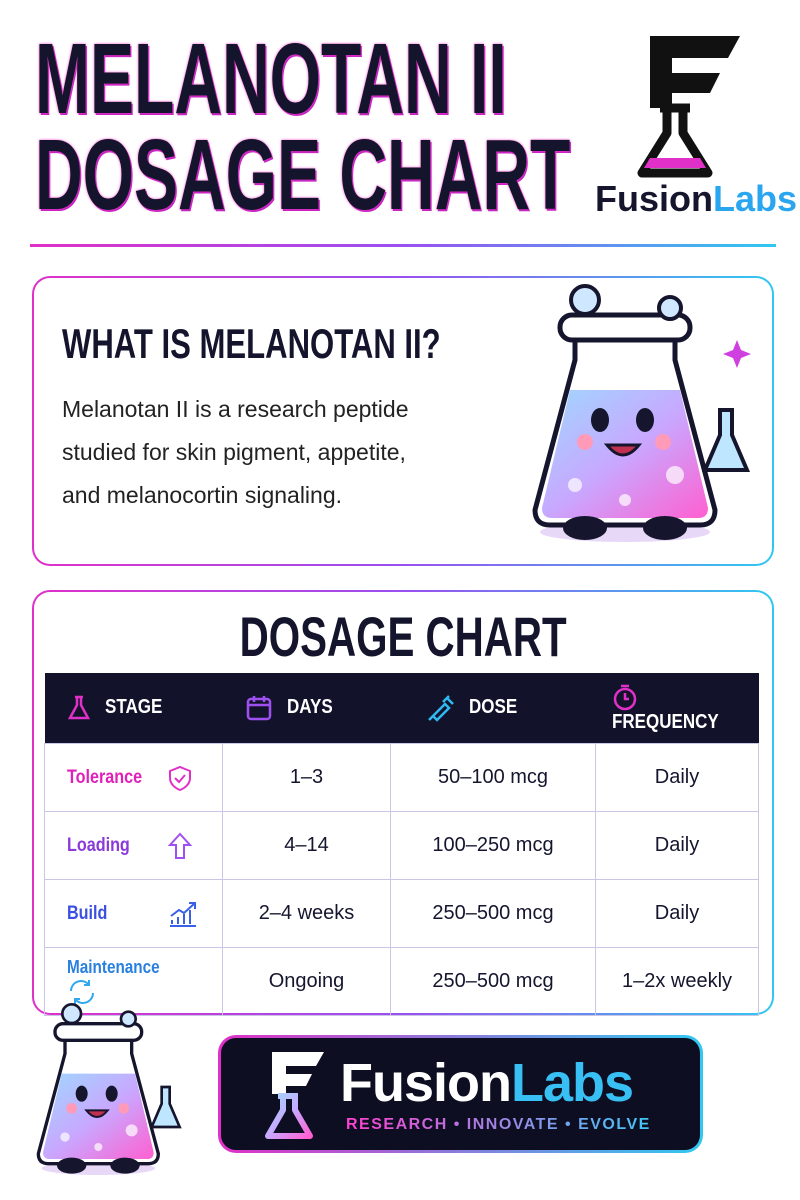 This screenshot has height=1200, width=800. I want to click on cell-text: Build, so click(87, 913).